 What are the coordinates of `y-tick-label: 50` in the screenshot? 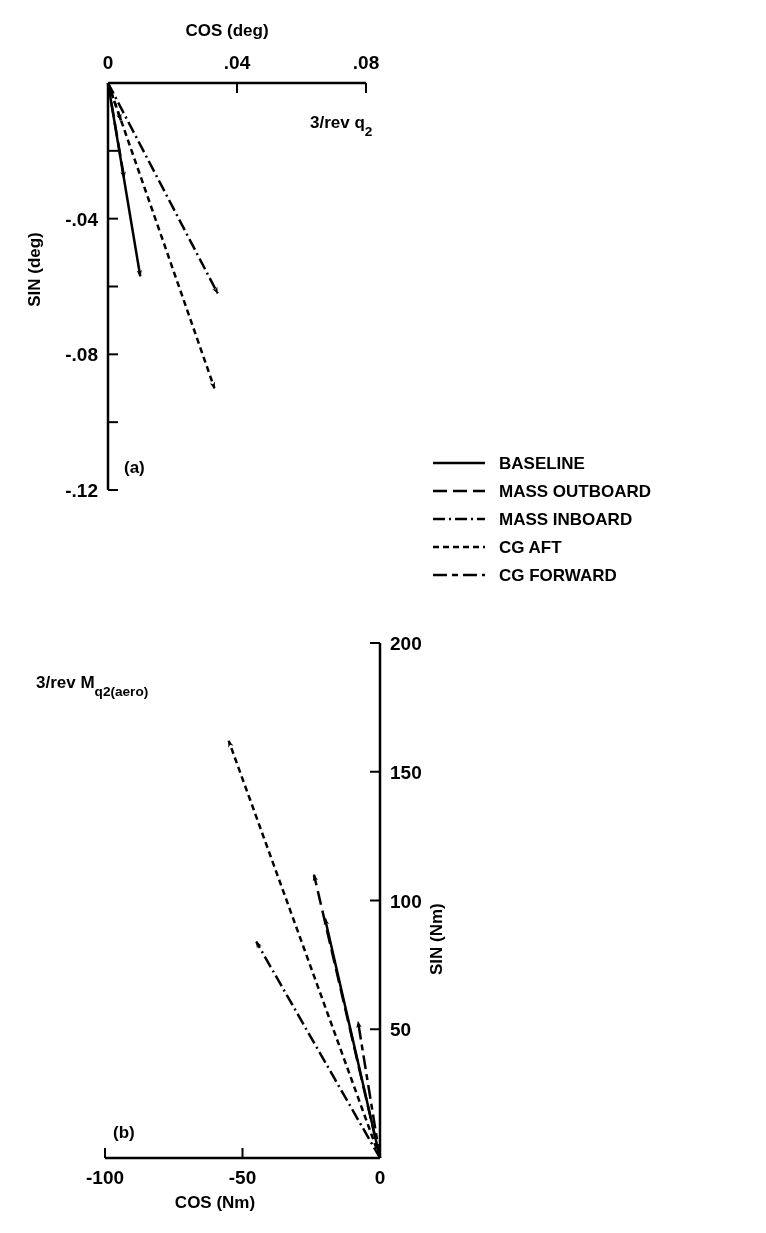 It's located at (401, 1030).